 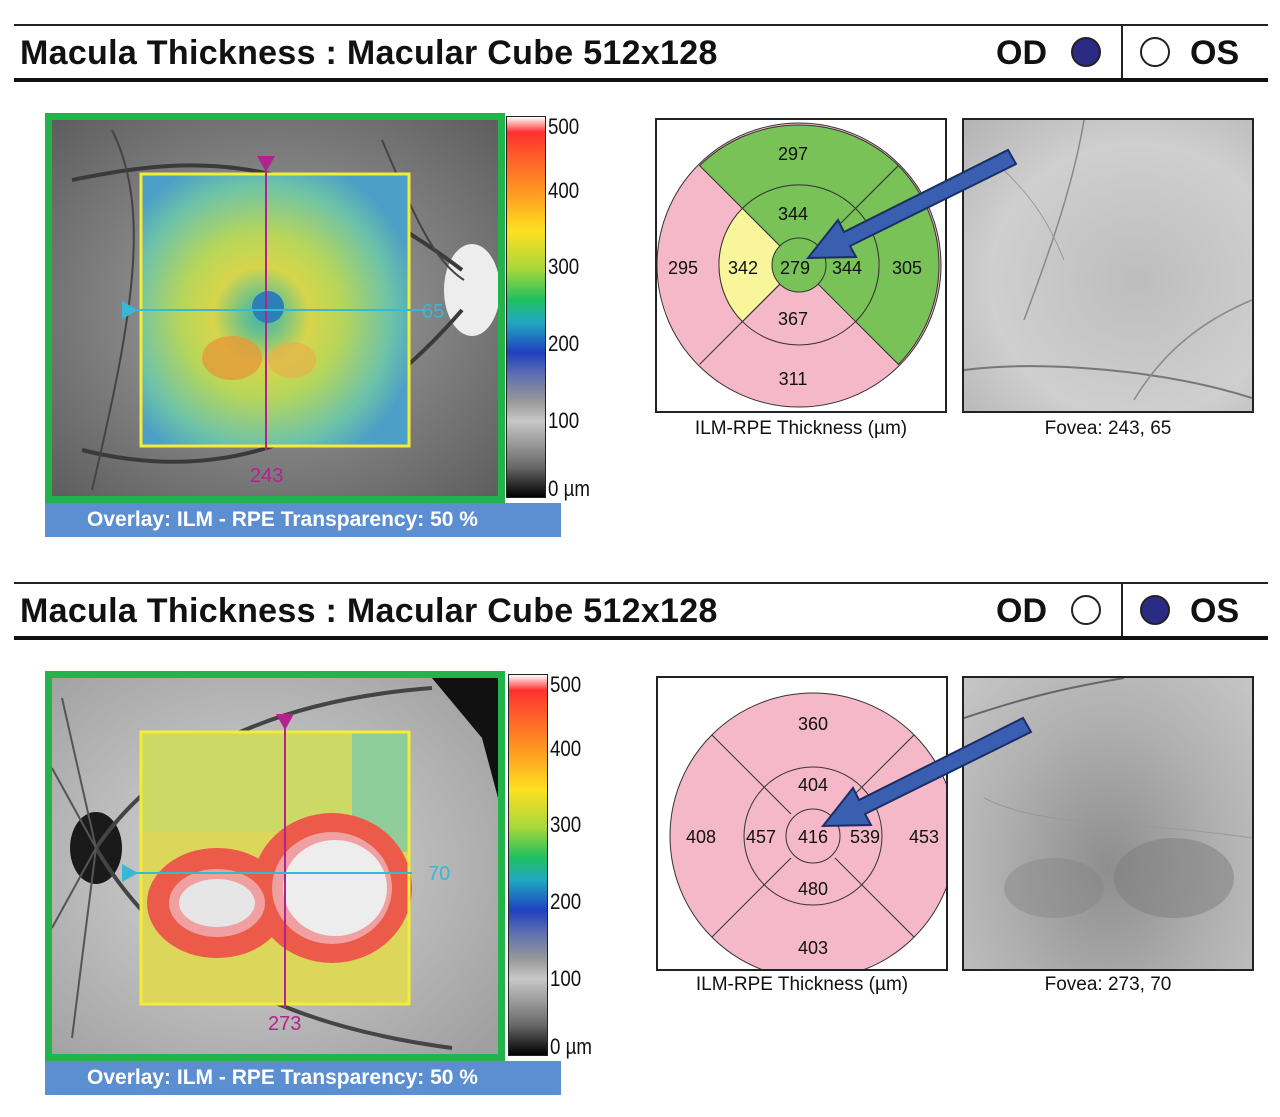 What do you see at coordinates (813, 785) in the screenshot?
I see `value-inner-superior: 404` at bounding box center [813, 785].